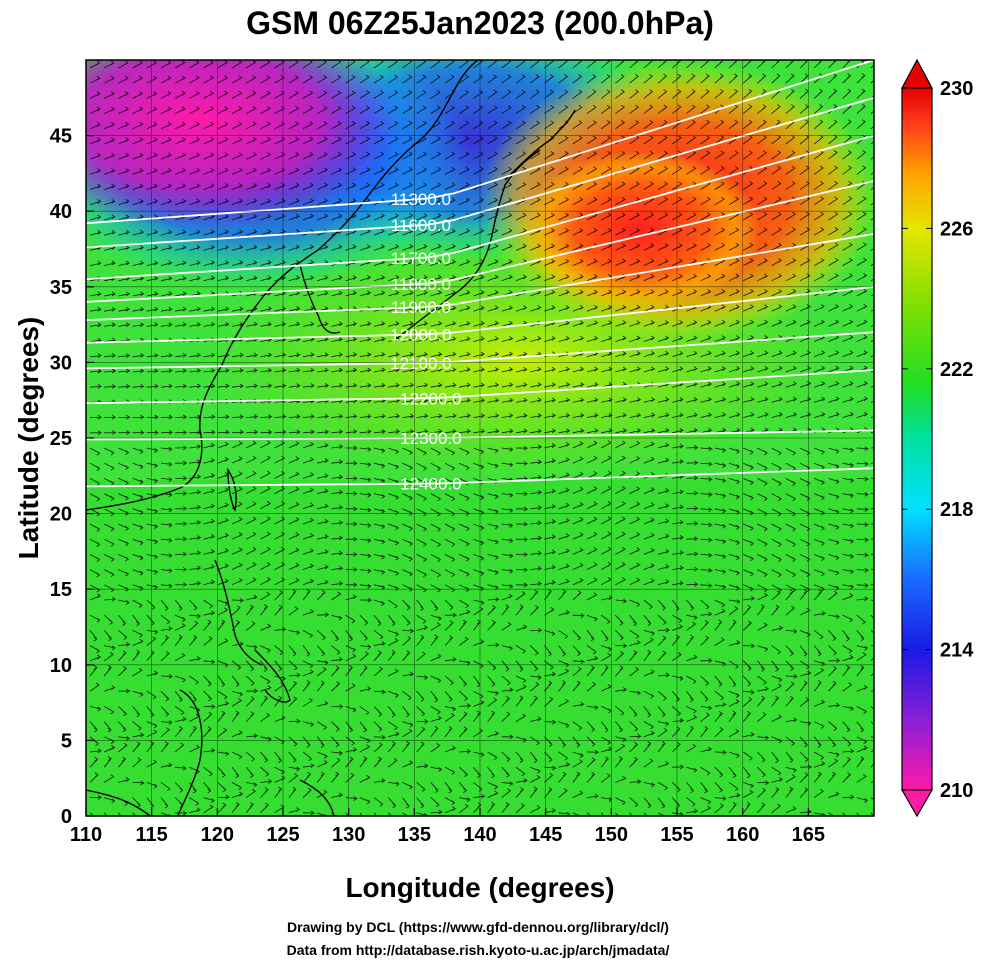 This screenshot has width=982, height=962. I want to click on contour-label: 11600.0, so click(421, 225).